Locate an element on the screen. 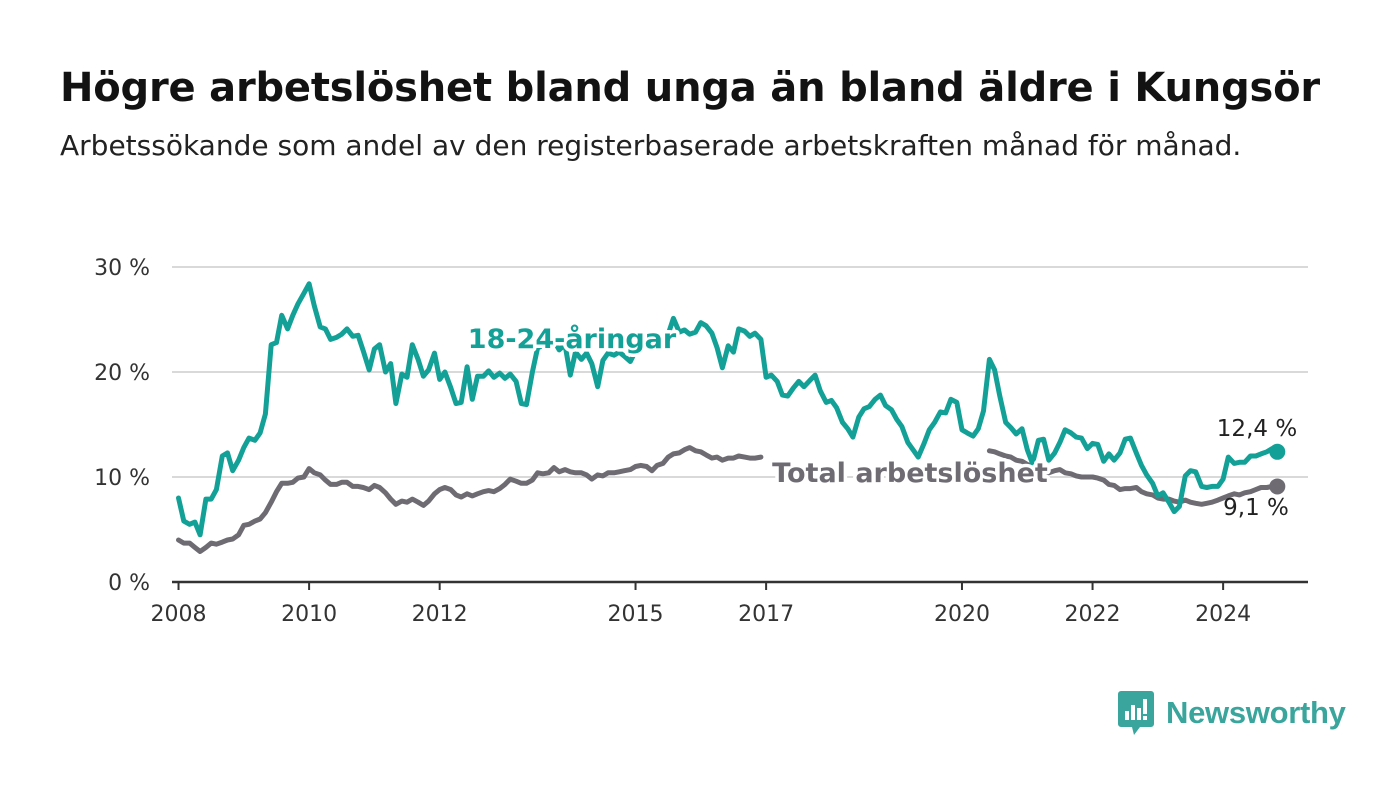 The image size is (1400, 794). y-axis-tick-labels: 0 % 10 % 20 % 30 % is located at coordinates (122, 426).